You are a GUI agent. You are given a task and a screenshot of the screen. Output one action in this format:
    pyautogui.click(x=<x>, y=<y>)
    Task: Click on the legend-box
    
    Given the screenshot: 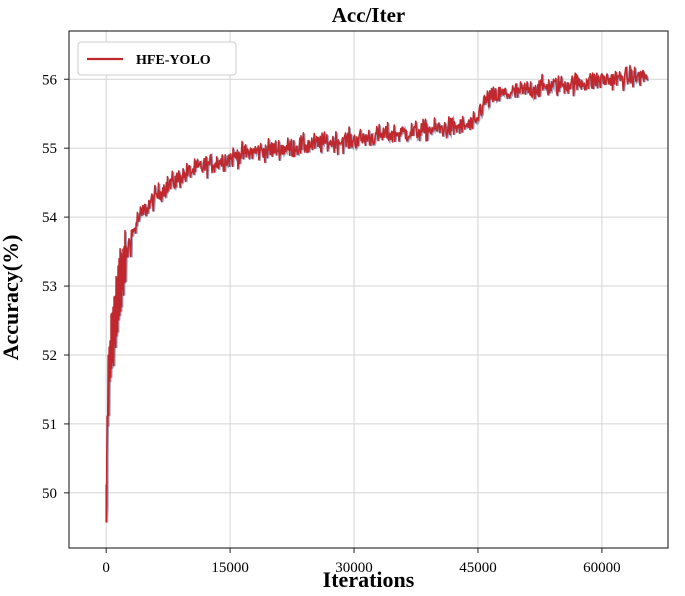 What is the action you would take?
    pyautogui.click(x=157, y=58)
    